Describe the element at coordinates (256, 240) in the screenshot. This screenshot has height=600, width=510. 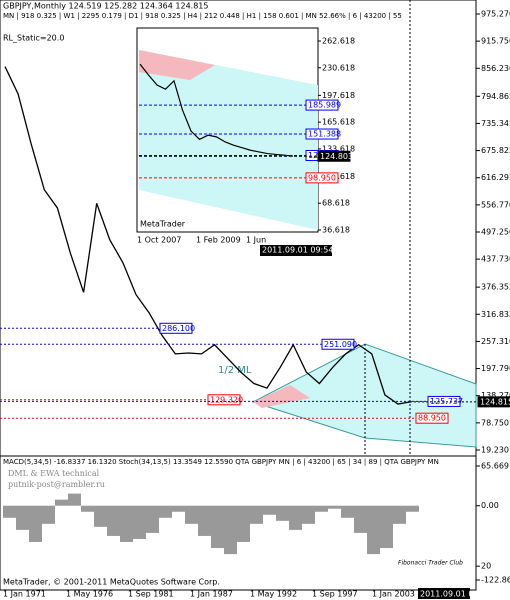
I see `x-tick-label: 1 Jun` at that location.